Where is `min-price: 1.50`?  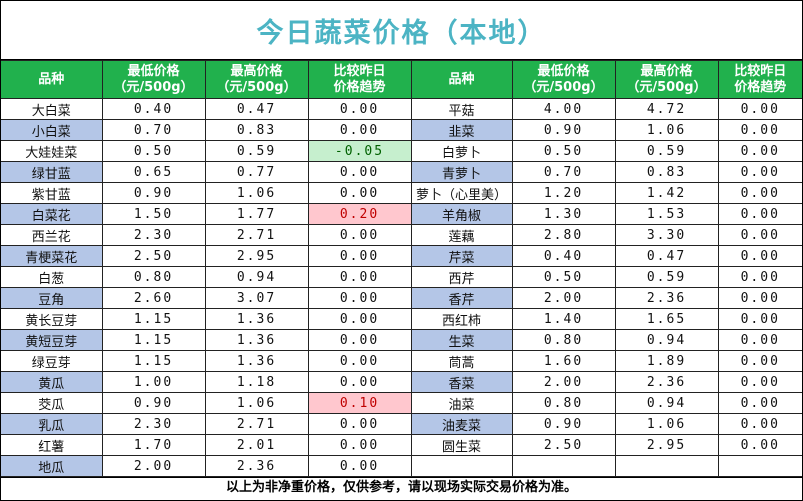
min-price: 1.50 is located at coordinates (153, 214).